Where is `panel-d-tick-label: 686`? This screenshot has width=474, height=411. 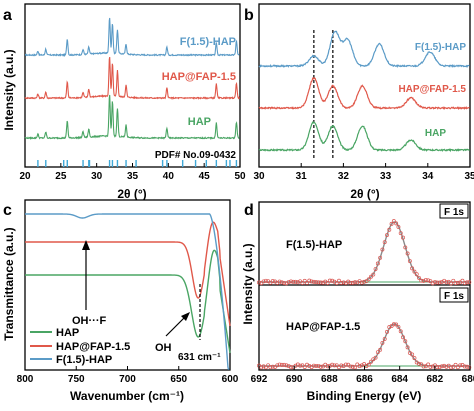 panel-d-tick-label: 686 is located at coordinates (364, 379).